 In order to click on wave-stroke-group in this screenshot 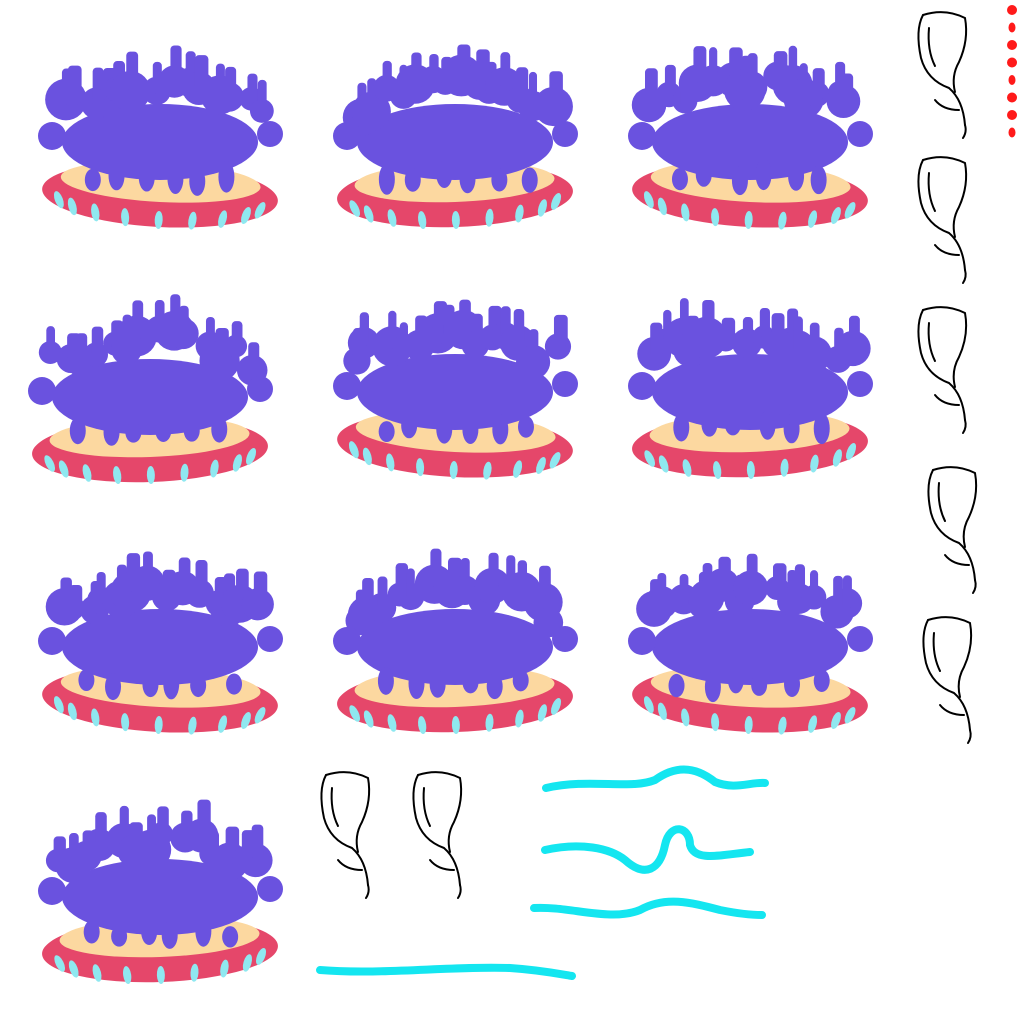, I will do `click(542, 872)`.